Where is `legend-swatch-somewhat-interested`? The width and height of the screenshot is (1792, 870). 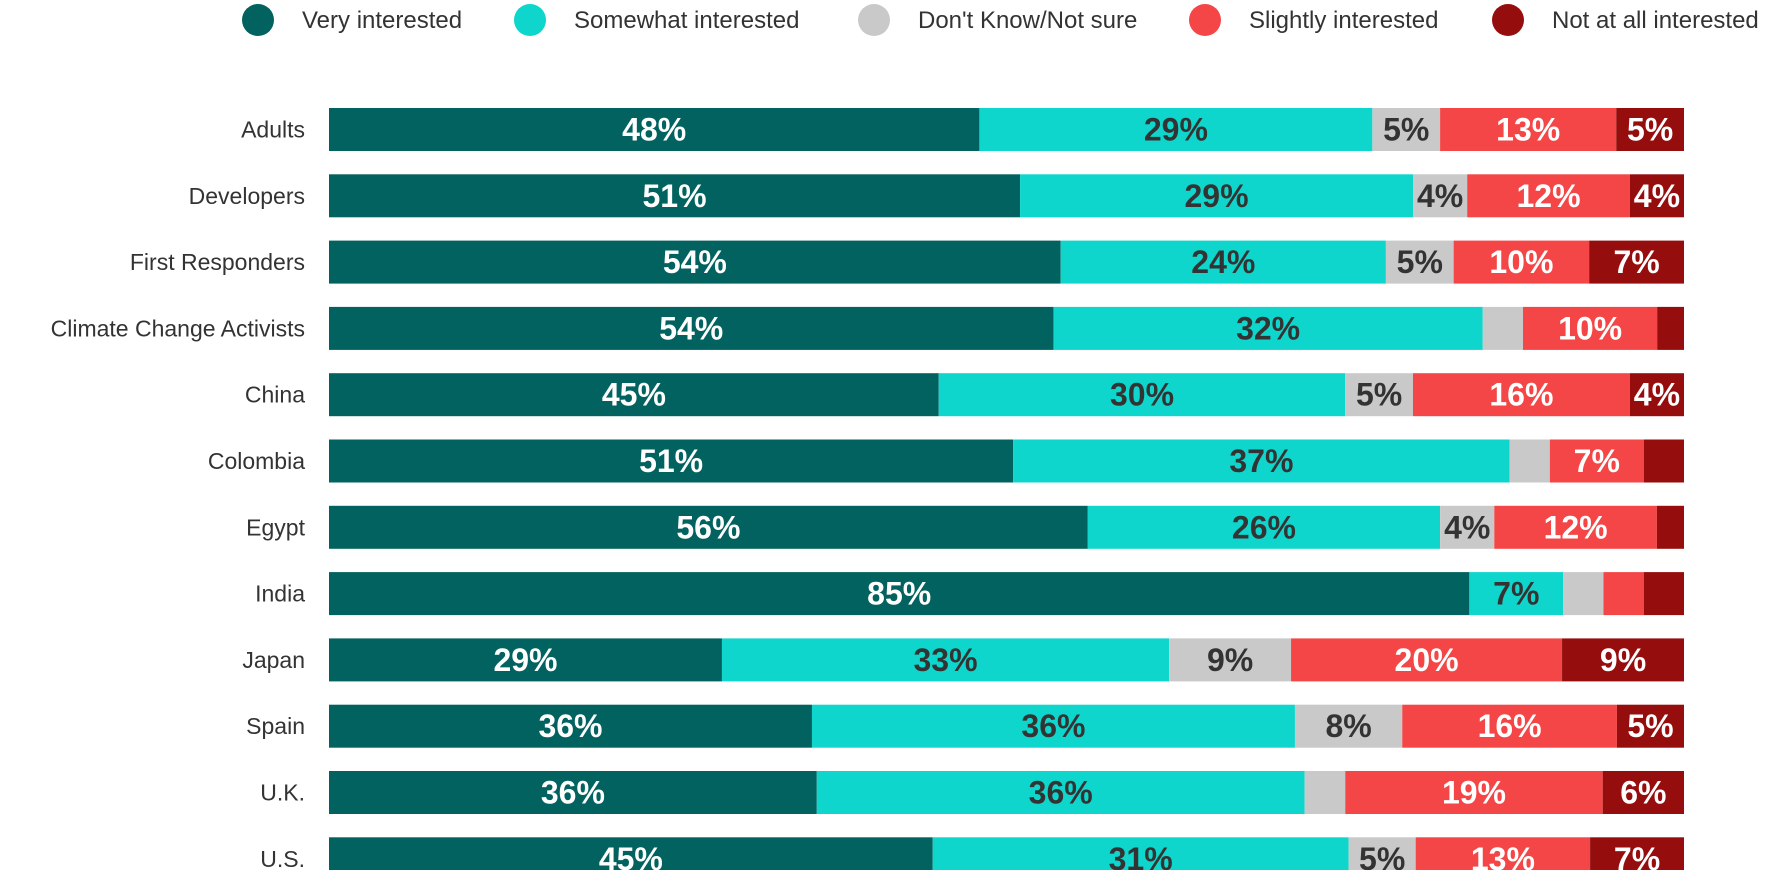 legend-swatch-somewhat-interested is located at coordinates (530, 20).